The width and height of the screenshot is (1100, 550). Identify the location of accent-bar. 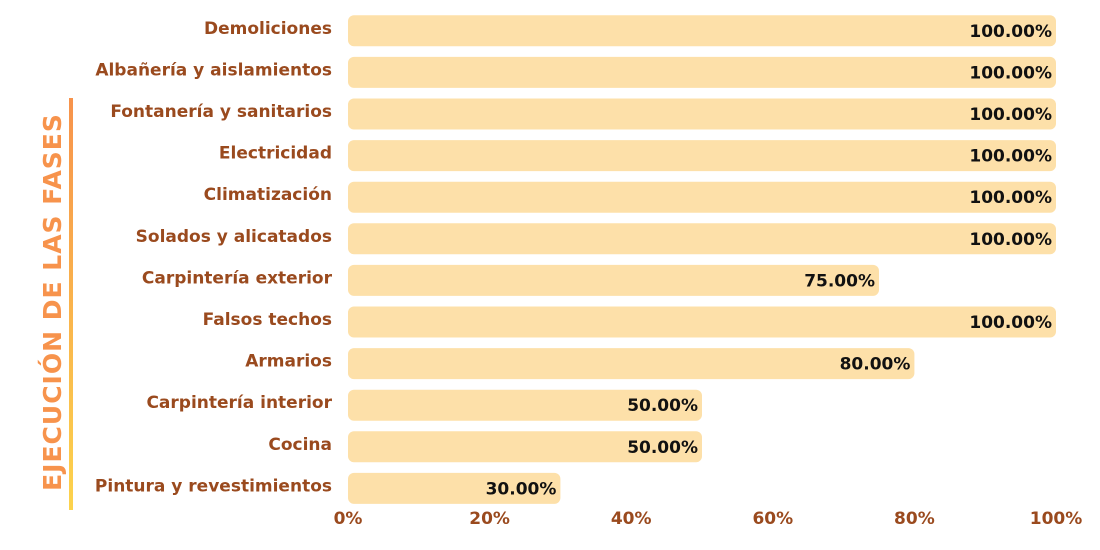
(71, 304).